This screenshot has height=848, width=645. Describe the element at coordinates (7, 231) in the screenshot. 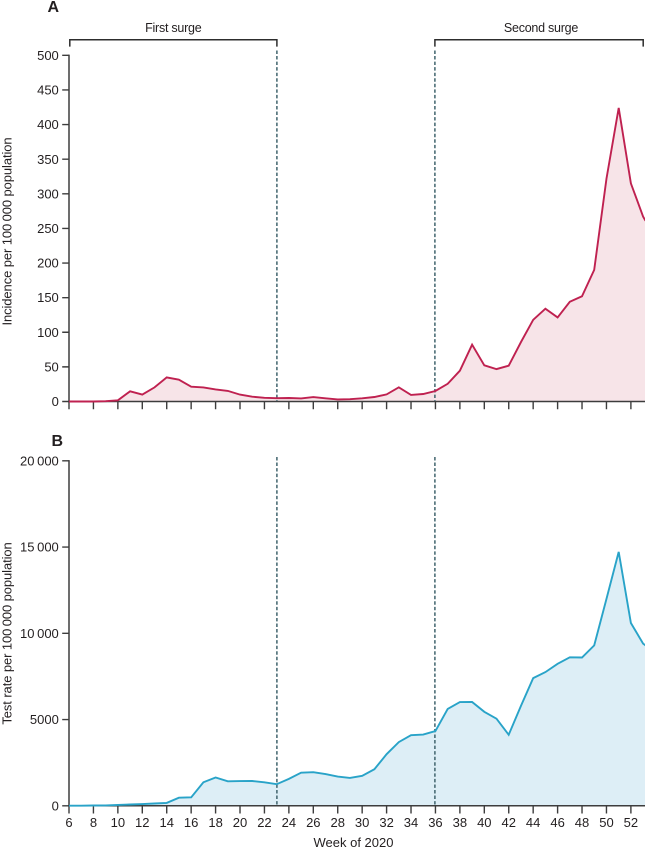

I see `svg-text:Incidence per 100 000 populati: Incidence per 100 000 population` at that location.